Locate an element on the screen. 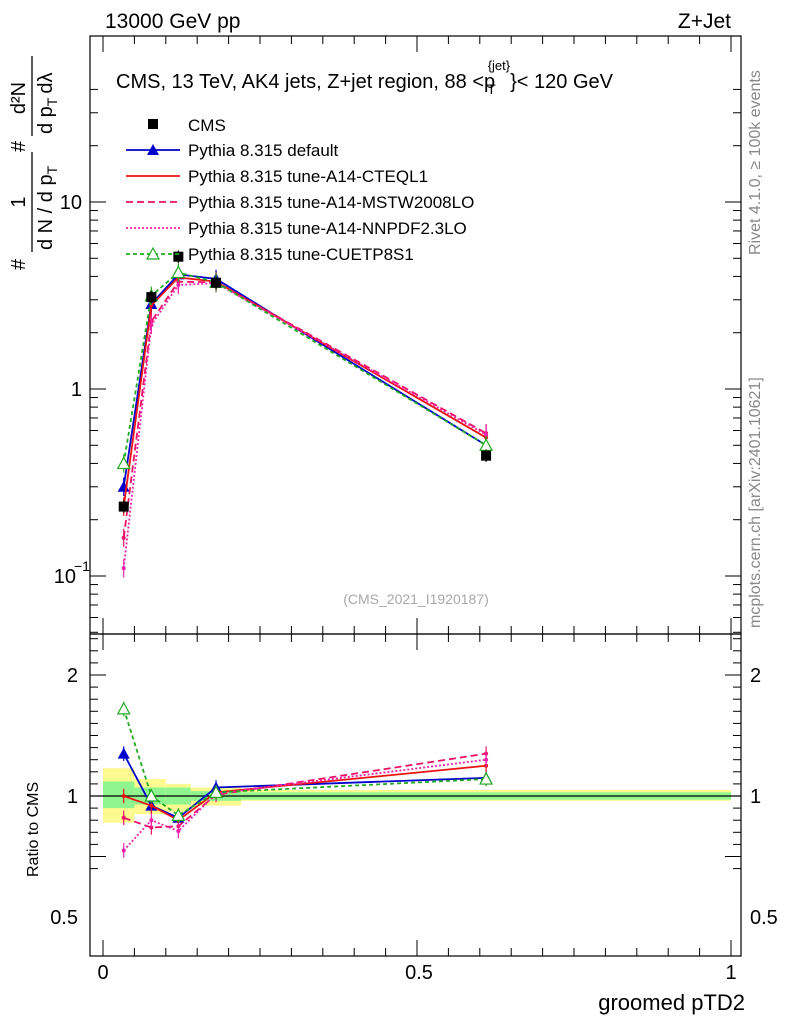  y-axis-title-hash2: # is located at coordinates (19, 146).